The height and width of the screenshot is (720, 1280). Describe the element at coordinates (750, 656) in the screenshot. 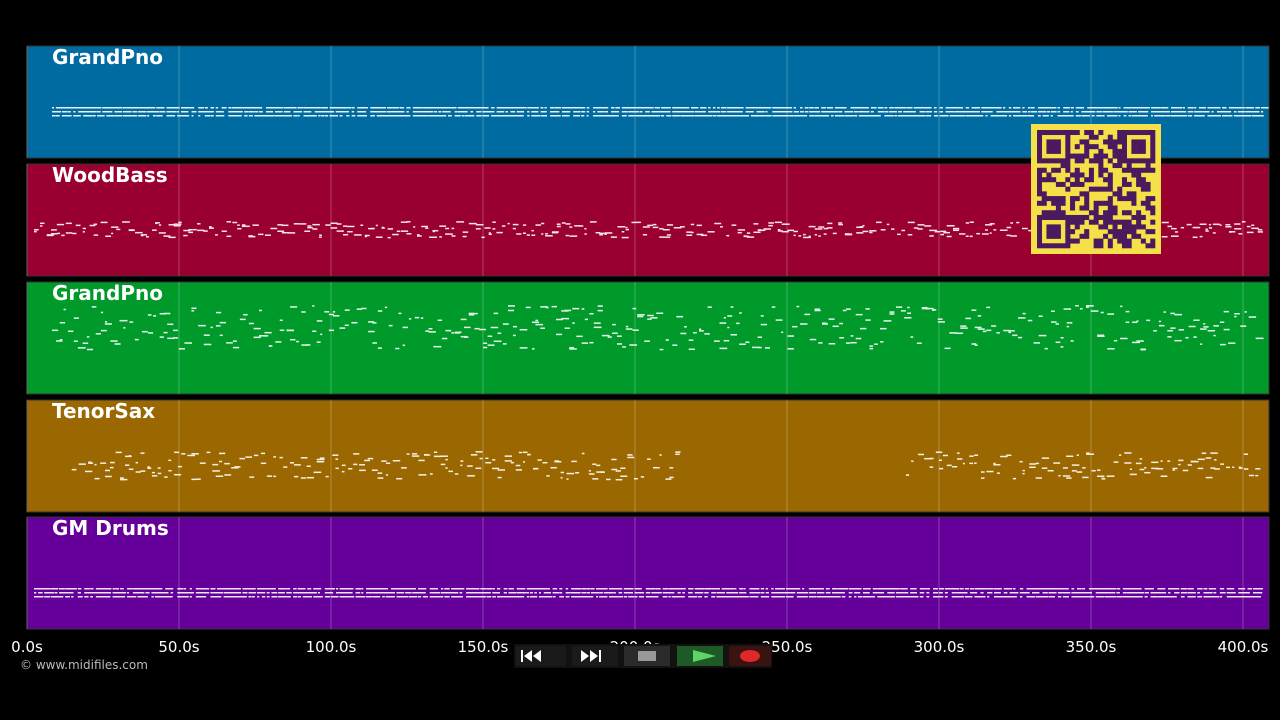

I see `record-button` at that location.